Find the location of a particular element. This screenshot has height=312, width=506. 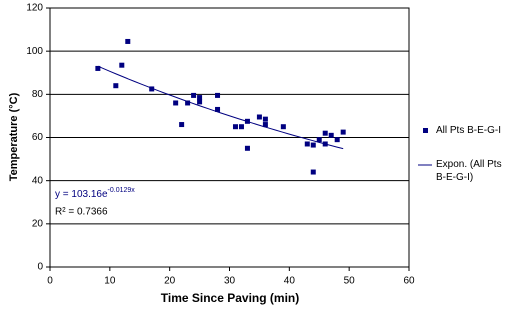

trendline-equation: y = 103.16e-0.0129x is located at coordinates (95, 193).